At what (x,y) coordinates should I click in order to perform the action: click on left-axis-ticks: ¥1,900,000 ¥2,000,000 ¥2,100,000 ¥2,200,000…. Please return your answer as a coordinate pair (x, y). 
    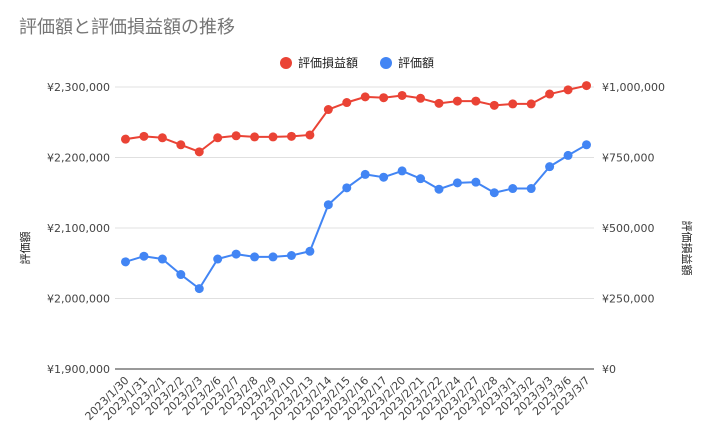
    Looking at the image, I should click on (78, 228).